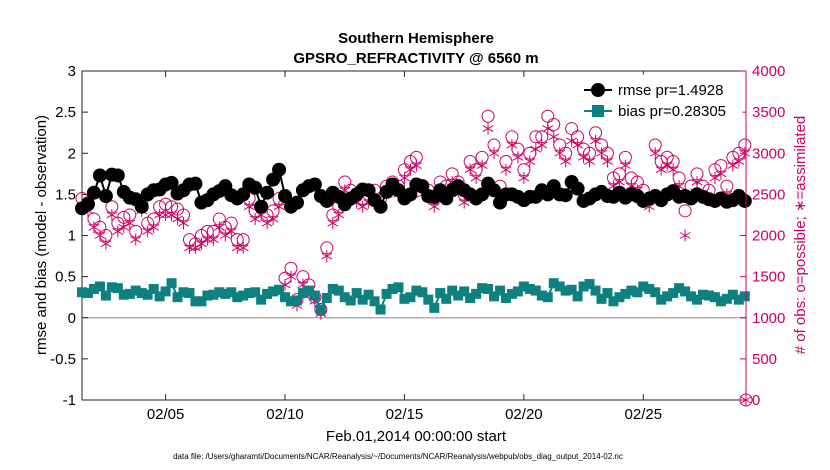  What do you see at coordinates (672, 111) in the screenshot?
I see `legend-bias-label: bias pr=0.28305` at bounding box center [672, 111].